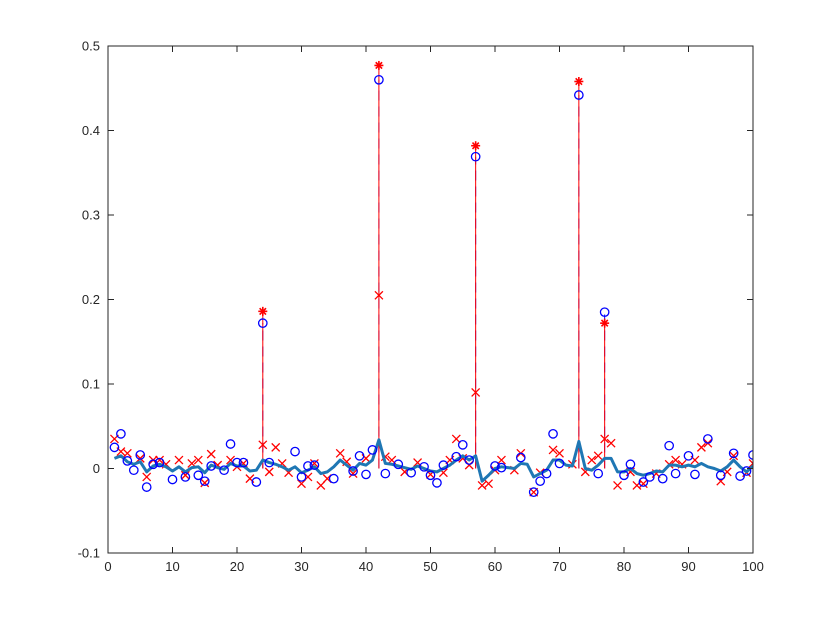  Describe the element at coordinates (96, 468) in the screenshot. I see `y-tick-label: 0` at that location.